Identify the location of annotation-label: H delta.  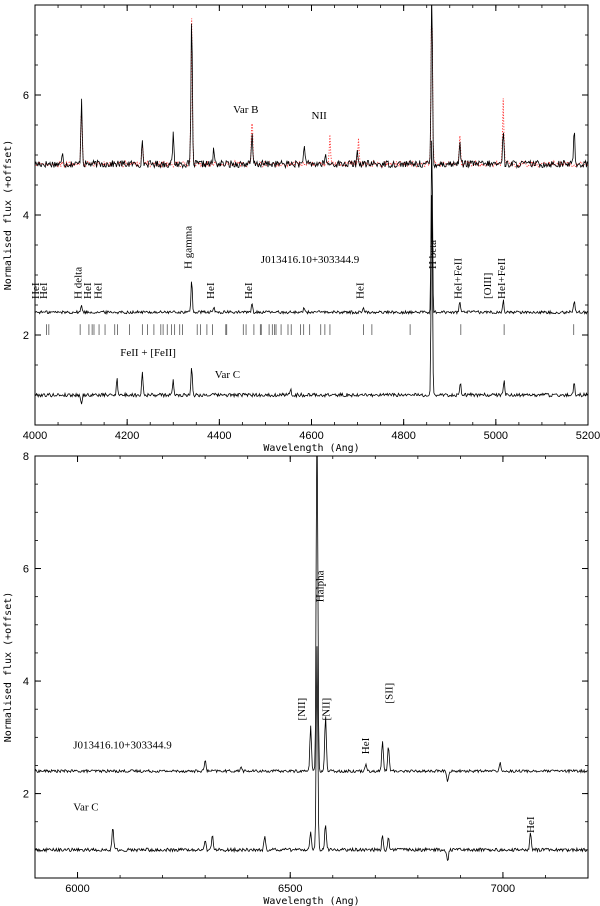
(79, 283).